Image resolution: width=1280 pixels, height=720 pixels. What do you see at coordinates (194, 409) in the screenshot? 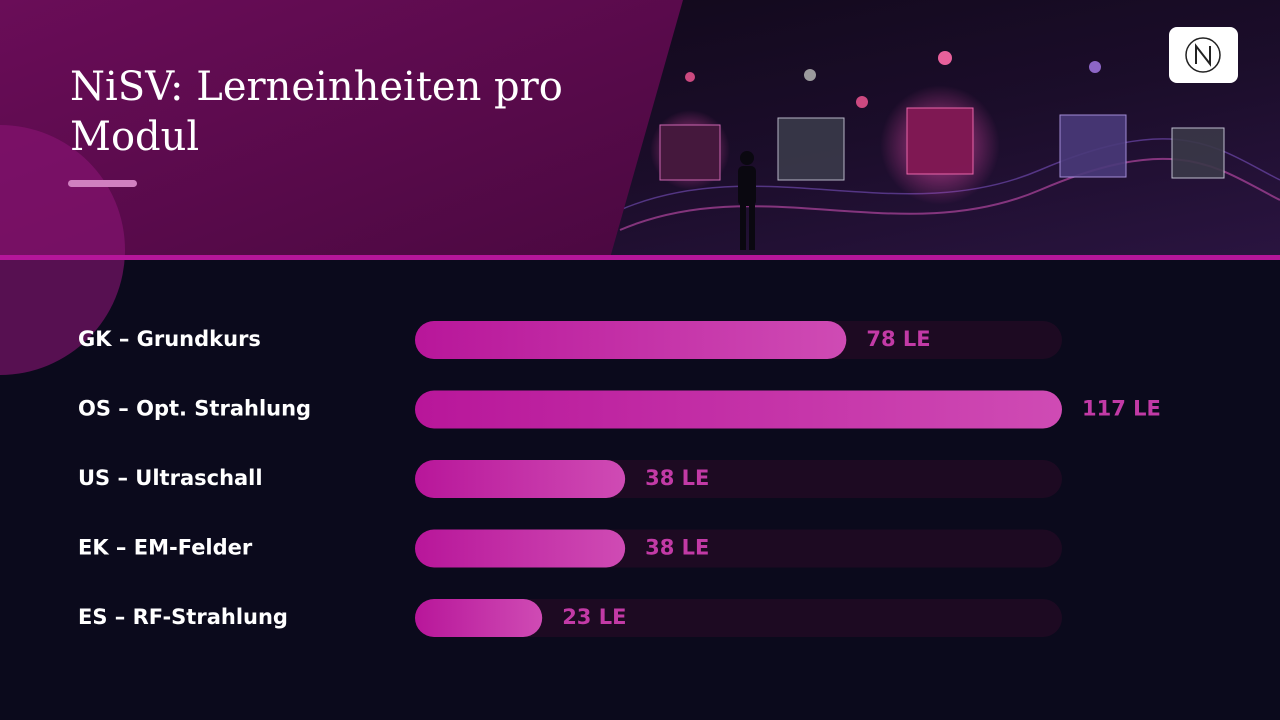
I see `category-label: OS – Opt. Strahlung` at bounding box center [194, 409].